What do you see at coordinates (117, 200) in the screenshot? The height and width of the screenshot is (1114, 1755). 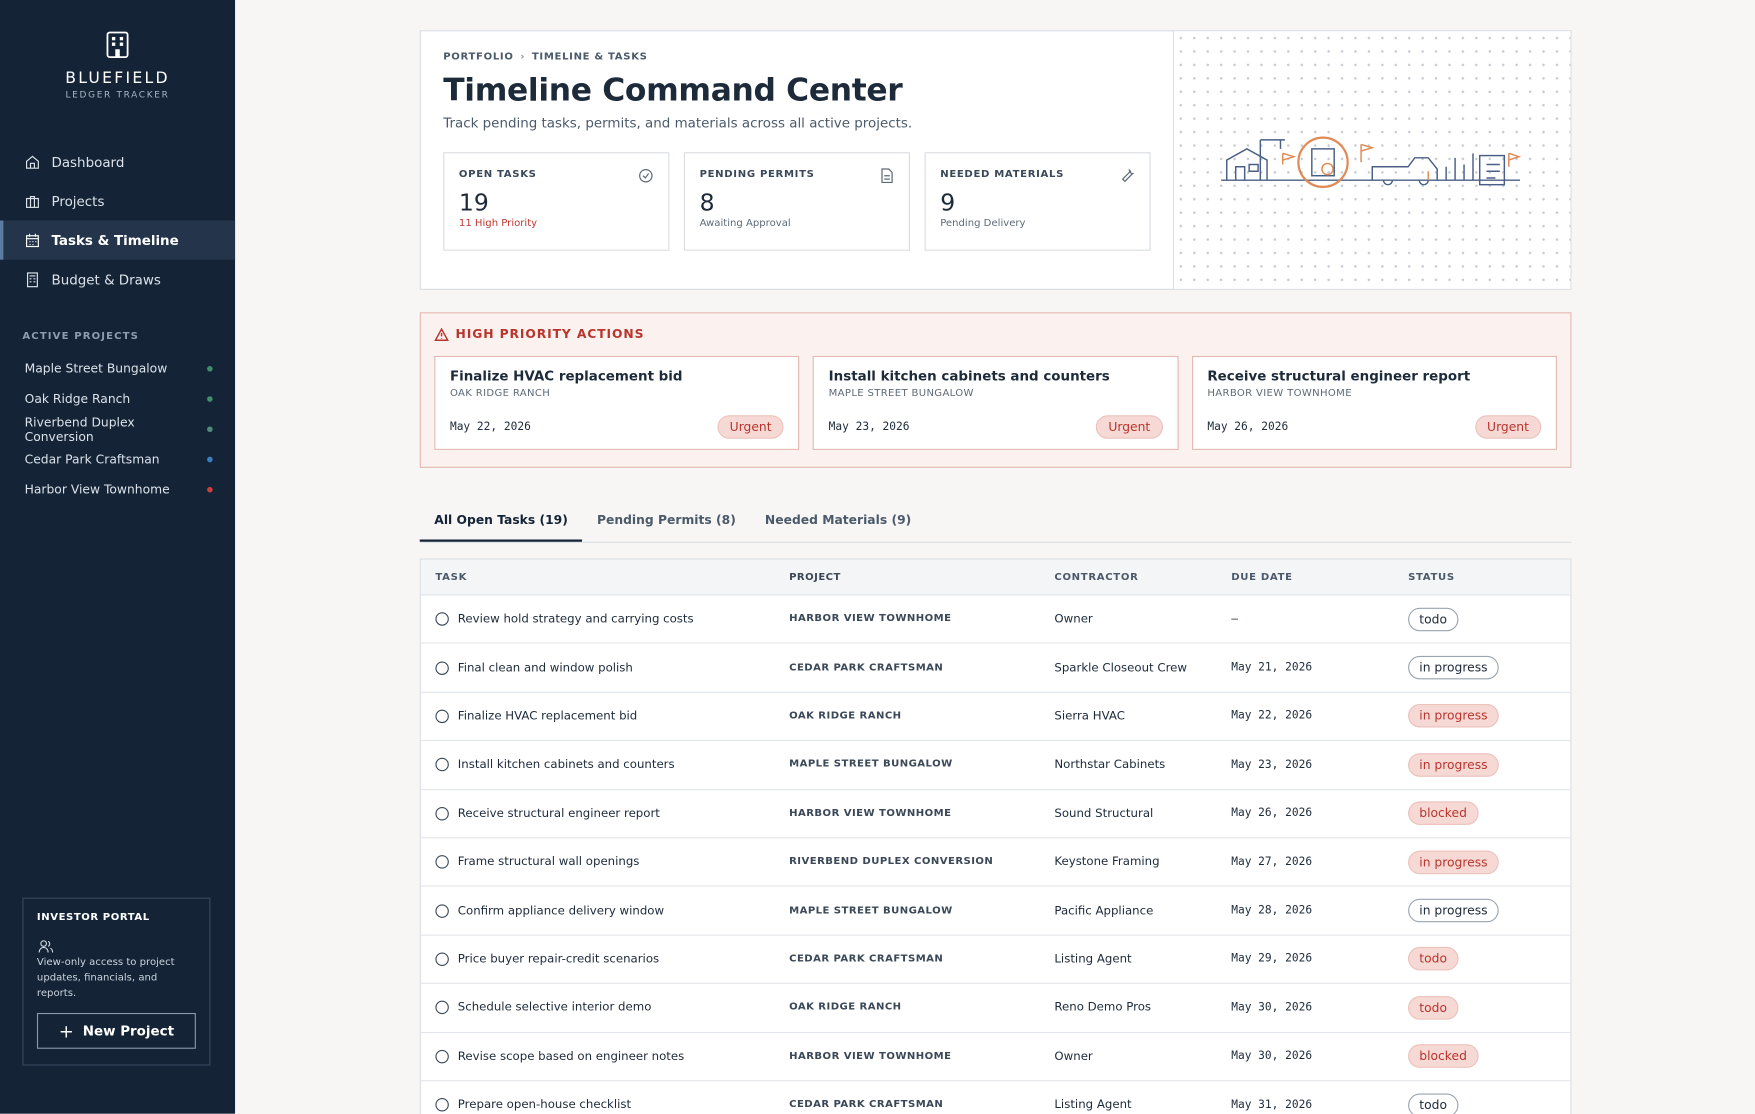 I see `nav-item: Projects` at bounding box center [117, 200].